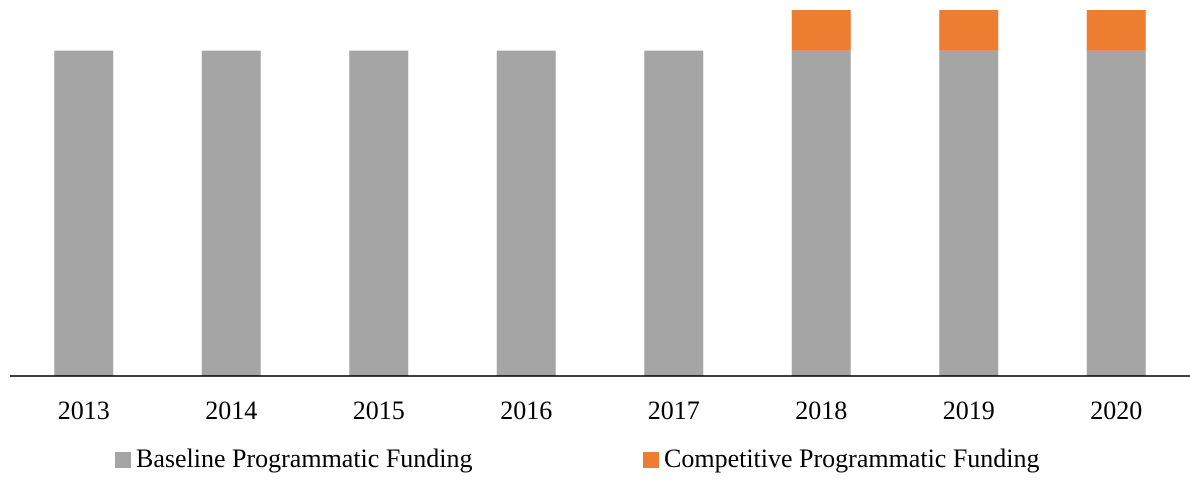  Describe the element at coordinates (84, 410) in the screenshot. I see `x-tick-label: 2013` at that location.